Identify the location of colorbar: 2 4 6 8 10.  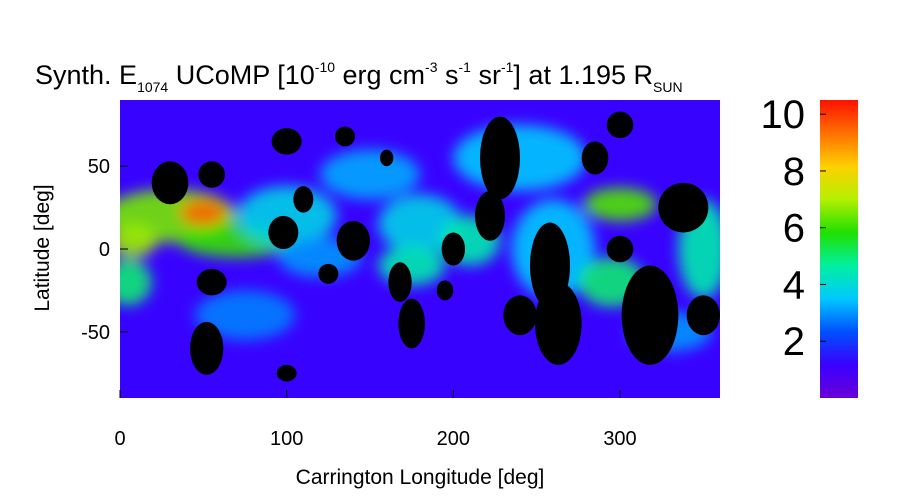
(809, 245).